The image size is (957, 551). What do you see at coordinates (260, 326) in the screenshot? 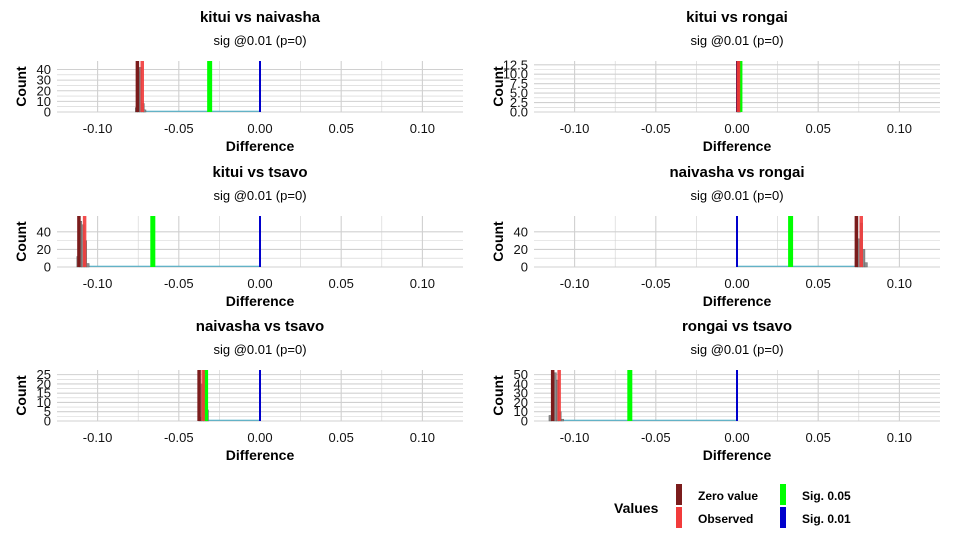
I see `panel-title: naivasha vs tsavo` at bounding box center [260, 326].